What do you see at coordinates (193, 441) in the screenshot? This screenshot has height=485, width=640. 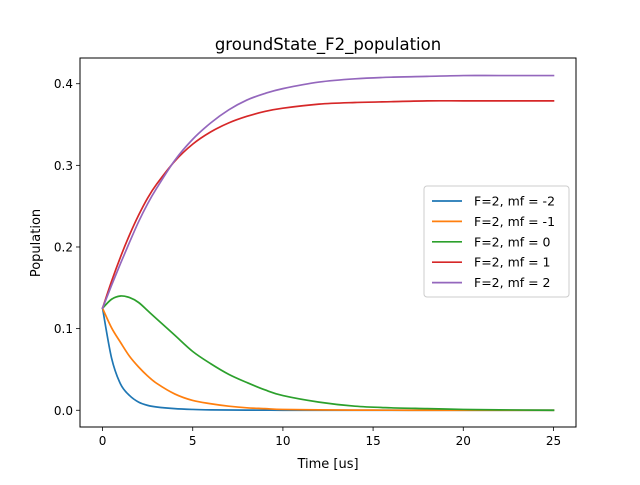 I see `x-tick-label: 5` at bounding box center [193, 441].